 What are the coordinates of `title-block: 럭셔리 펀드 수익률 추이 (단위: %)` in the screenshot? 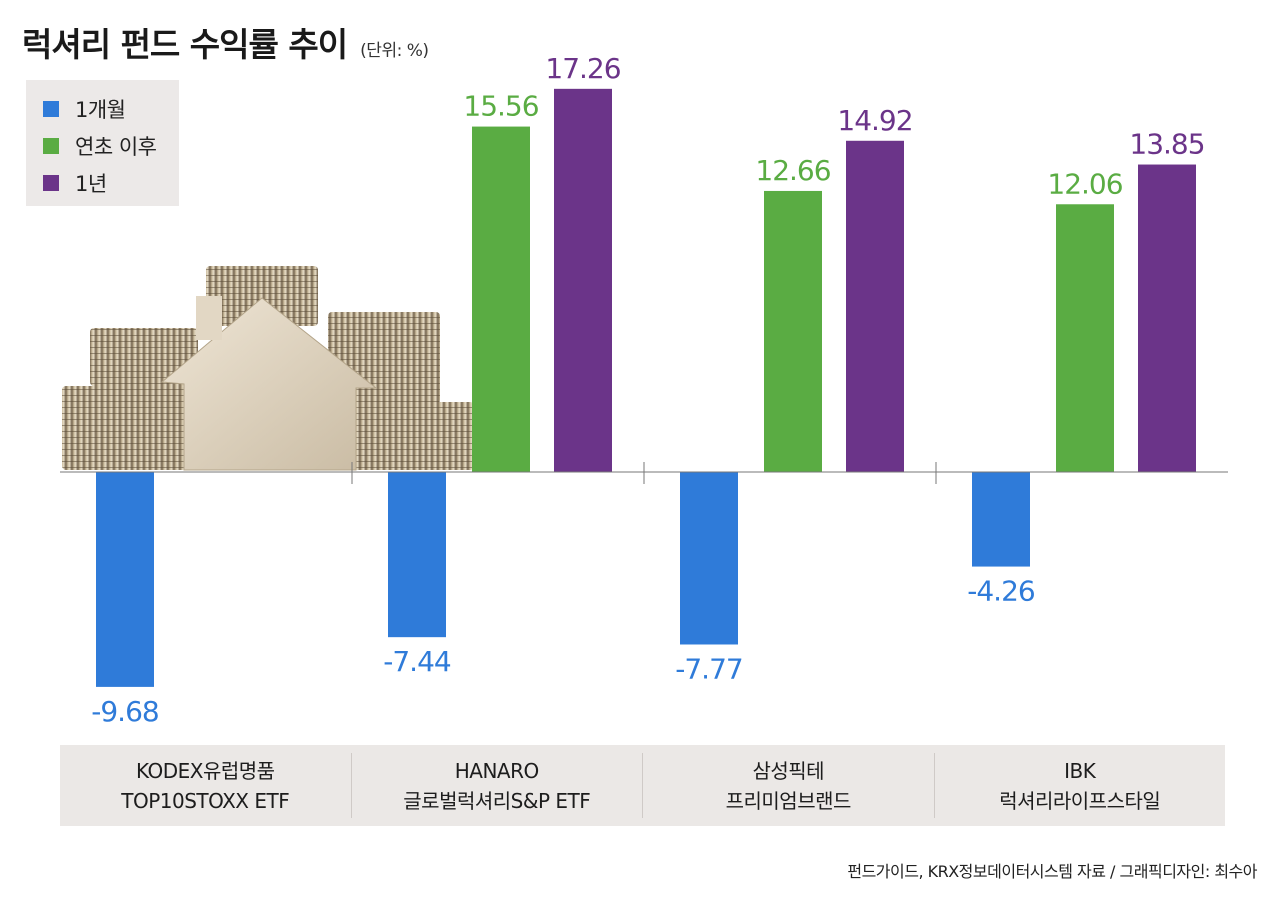 It's located at (225, 42).